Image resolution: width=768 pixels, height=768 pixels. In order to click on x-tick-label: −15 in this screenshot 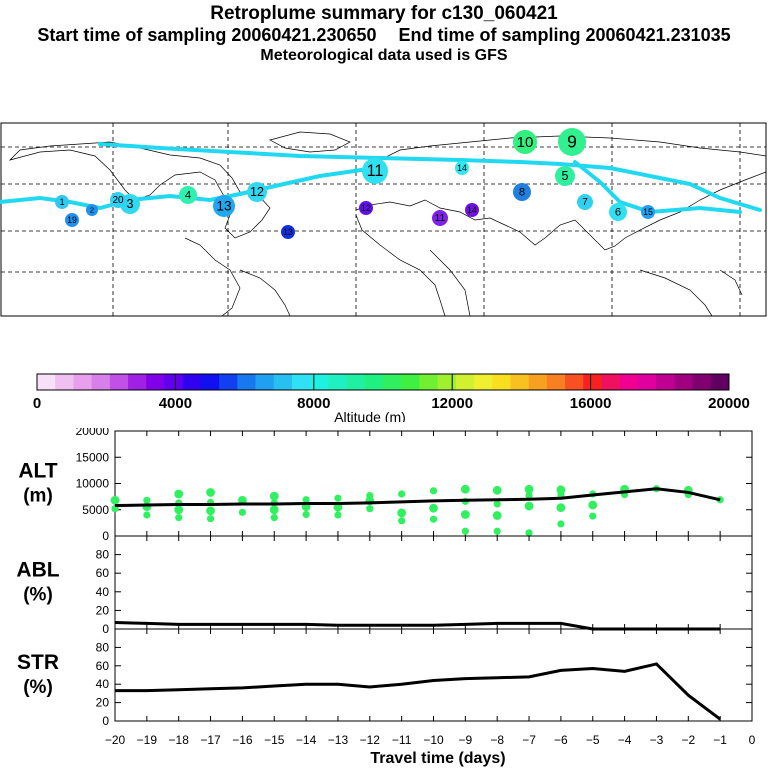, I will do `click(274, 740)`.